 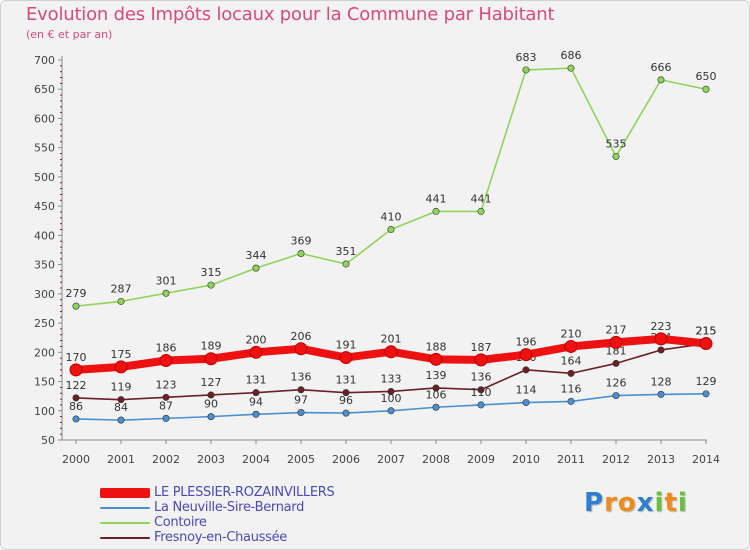 I want to click on data-label: 650, so click(x=706, y=76).